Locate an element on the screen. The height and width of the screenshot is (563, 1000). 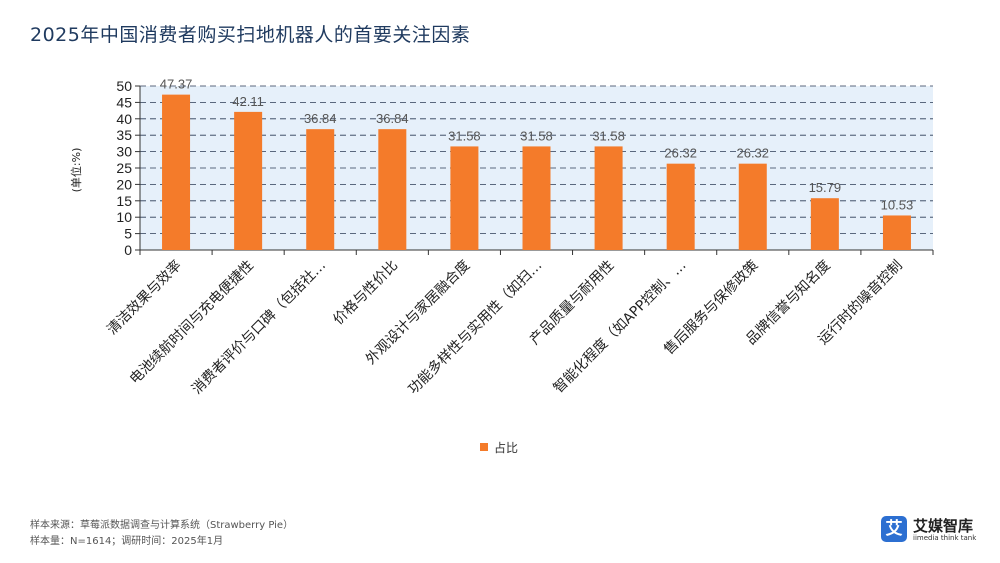
y-tick-label: 25 is located at coordinates (124, 168).